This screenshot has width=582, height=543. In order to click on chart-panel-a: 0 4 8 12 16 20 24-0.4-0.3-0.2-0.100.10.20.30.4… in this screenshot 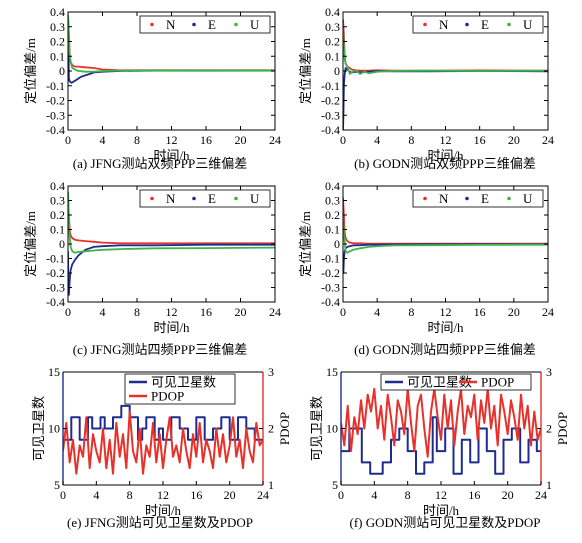, I will do `click(152, 88)`.